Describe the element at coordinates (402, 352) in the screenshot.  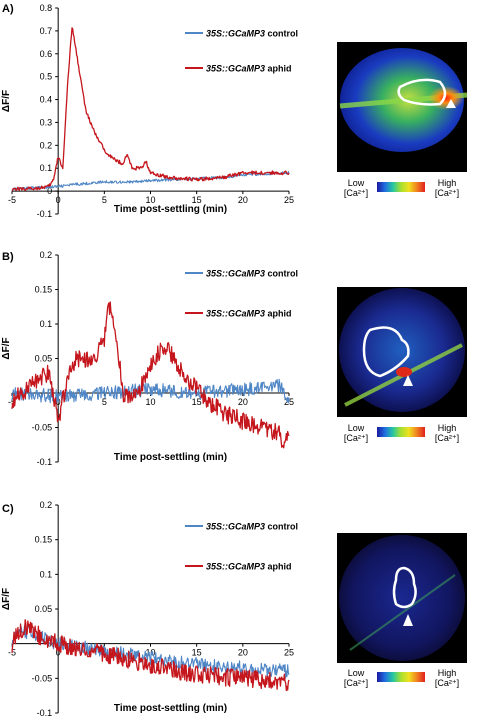
I see `leaf-image-b` at that location.